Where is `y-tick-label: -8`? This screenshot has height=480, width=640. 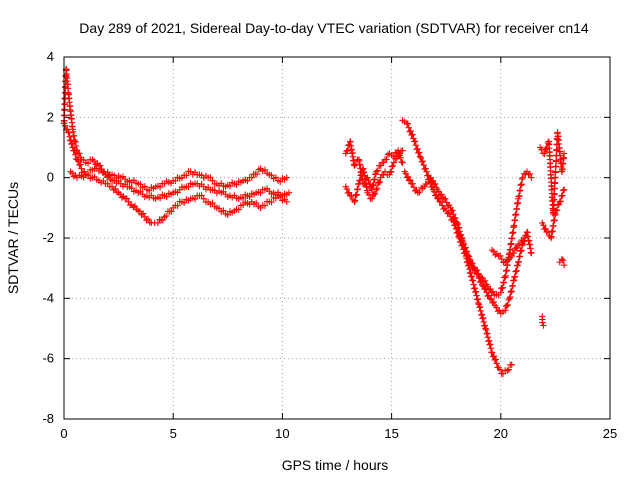 y-tick-label: -8 is located at coordinates (48, 418).